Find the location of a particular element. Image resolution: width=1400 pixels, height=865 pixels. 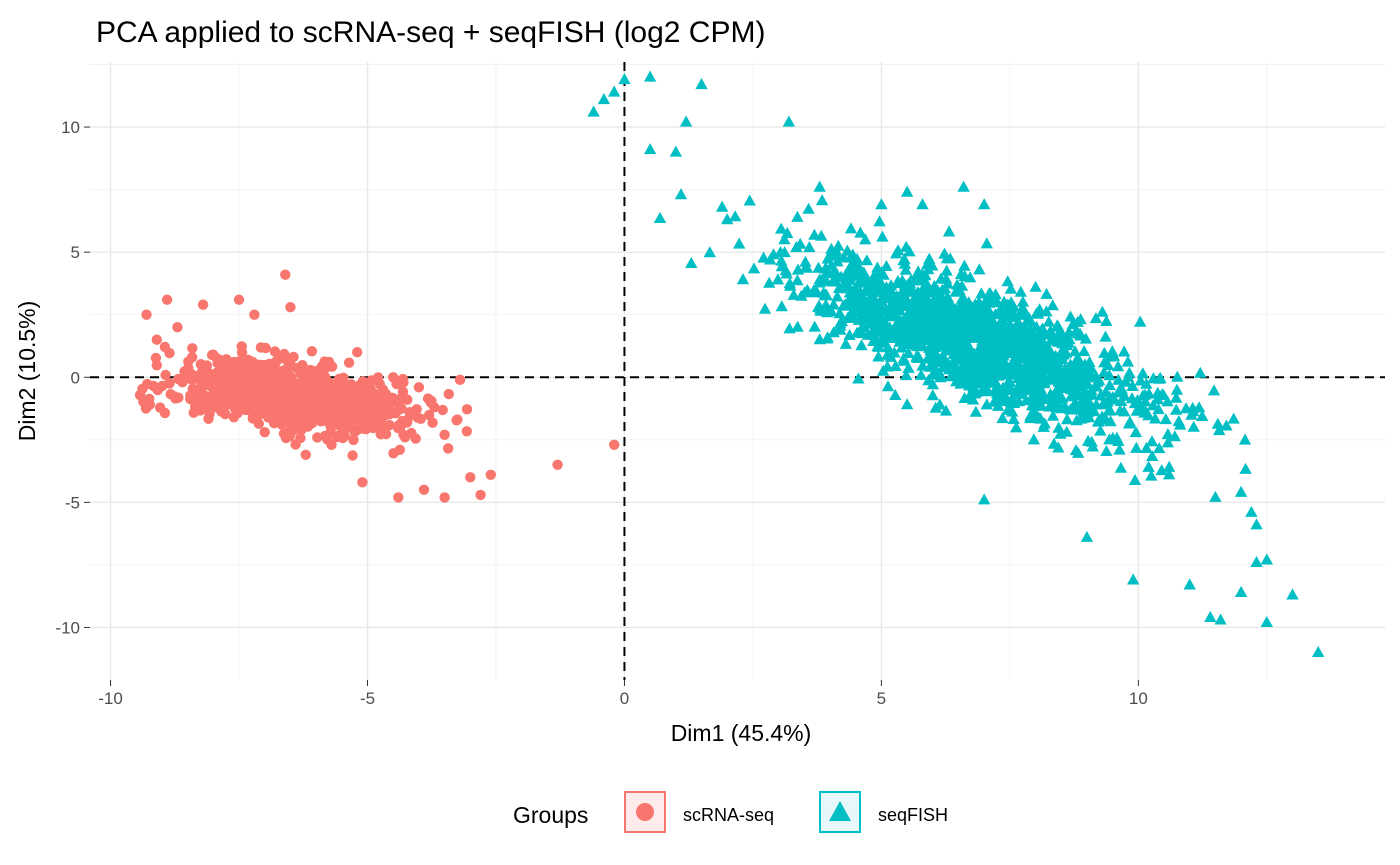

legend: Groups scRNA-seq seqFISH is located at coordinates (730, 812).